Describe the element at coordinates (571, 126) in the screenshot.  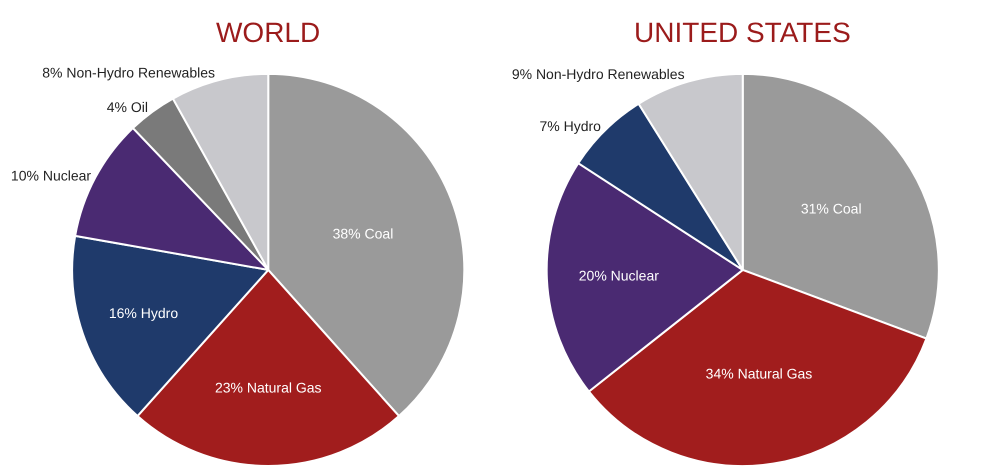
I see `slice-label: 7% Hydro` at that location.